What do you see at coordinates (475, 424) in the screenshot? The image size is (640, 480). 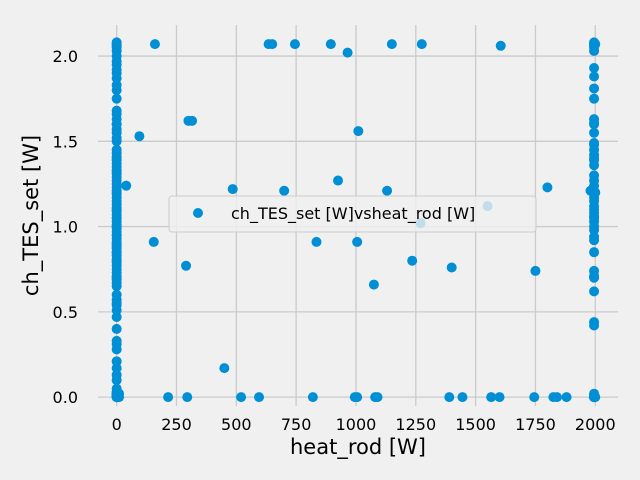 I see `x-tick-label: 1500` at bounding box center [475, 424].